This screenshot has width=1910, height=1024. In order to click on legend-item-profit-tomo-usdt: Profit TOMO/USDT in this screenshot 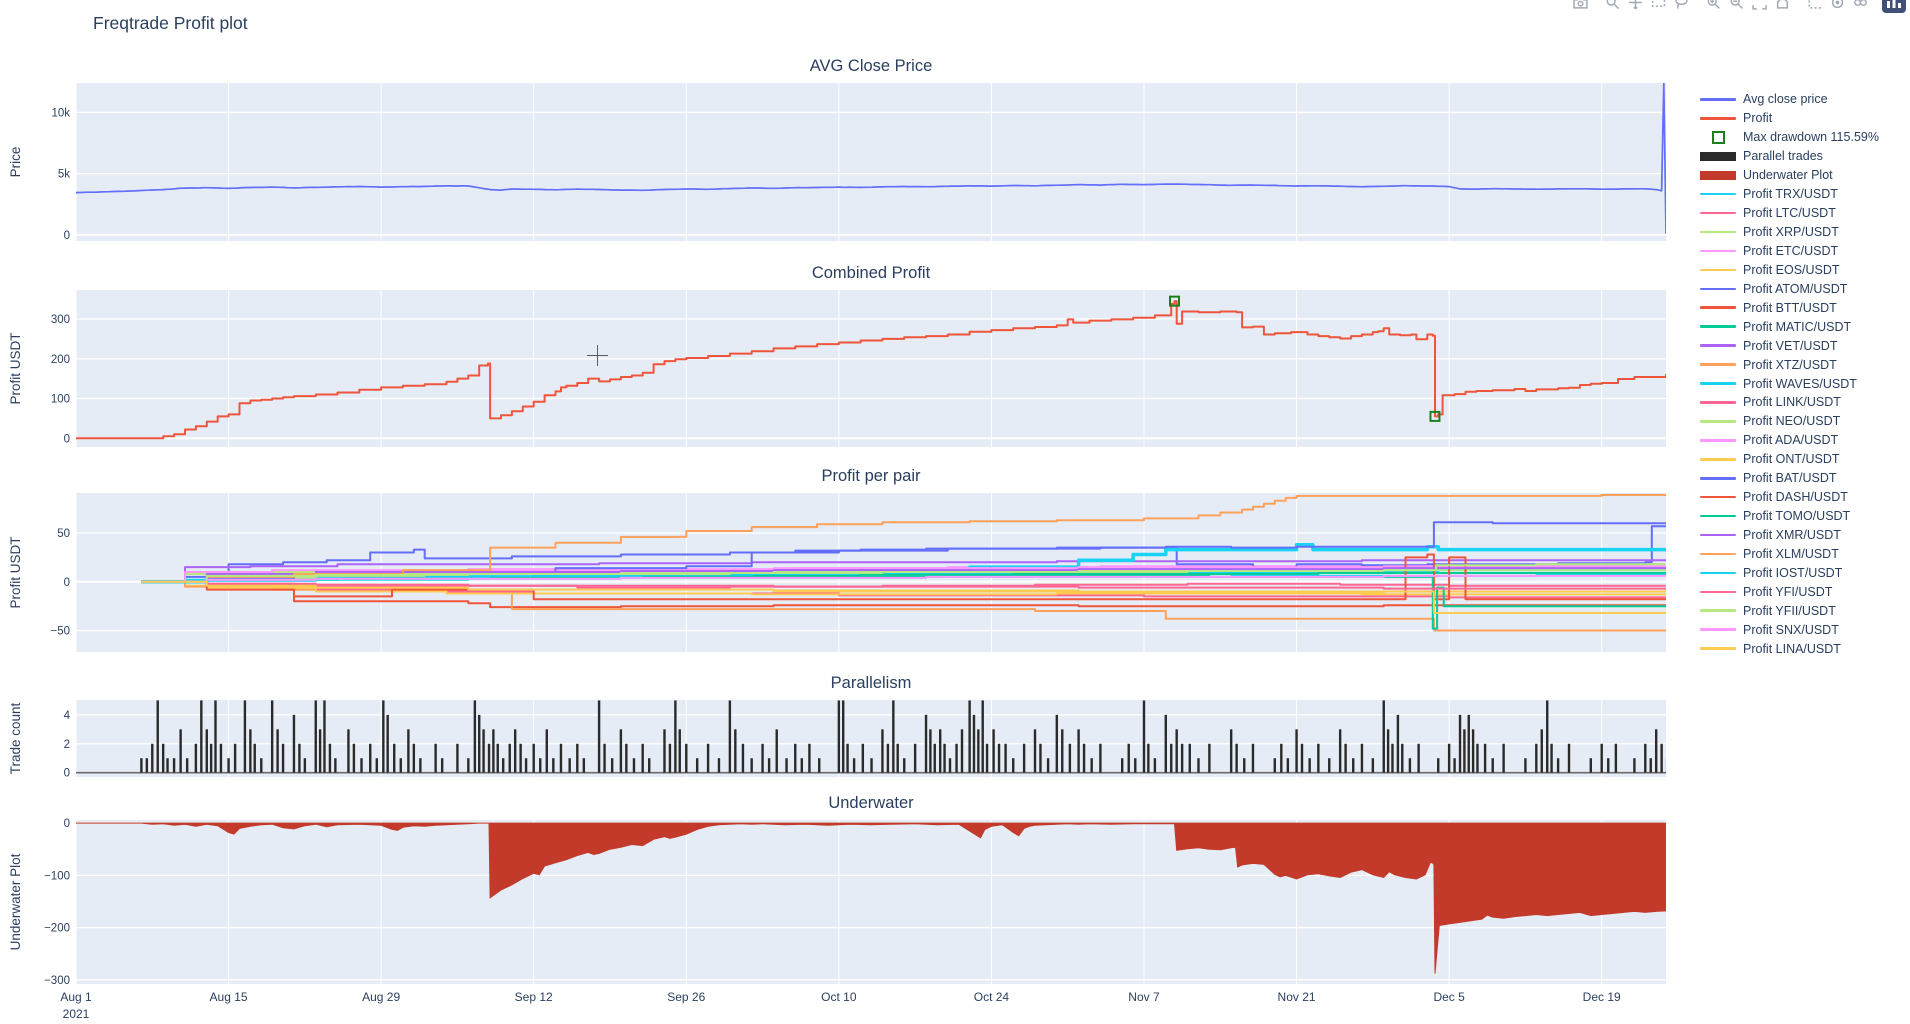, I will do `click(1804, 516)`.